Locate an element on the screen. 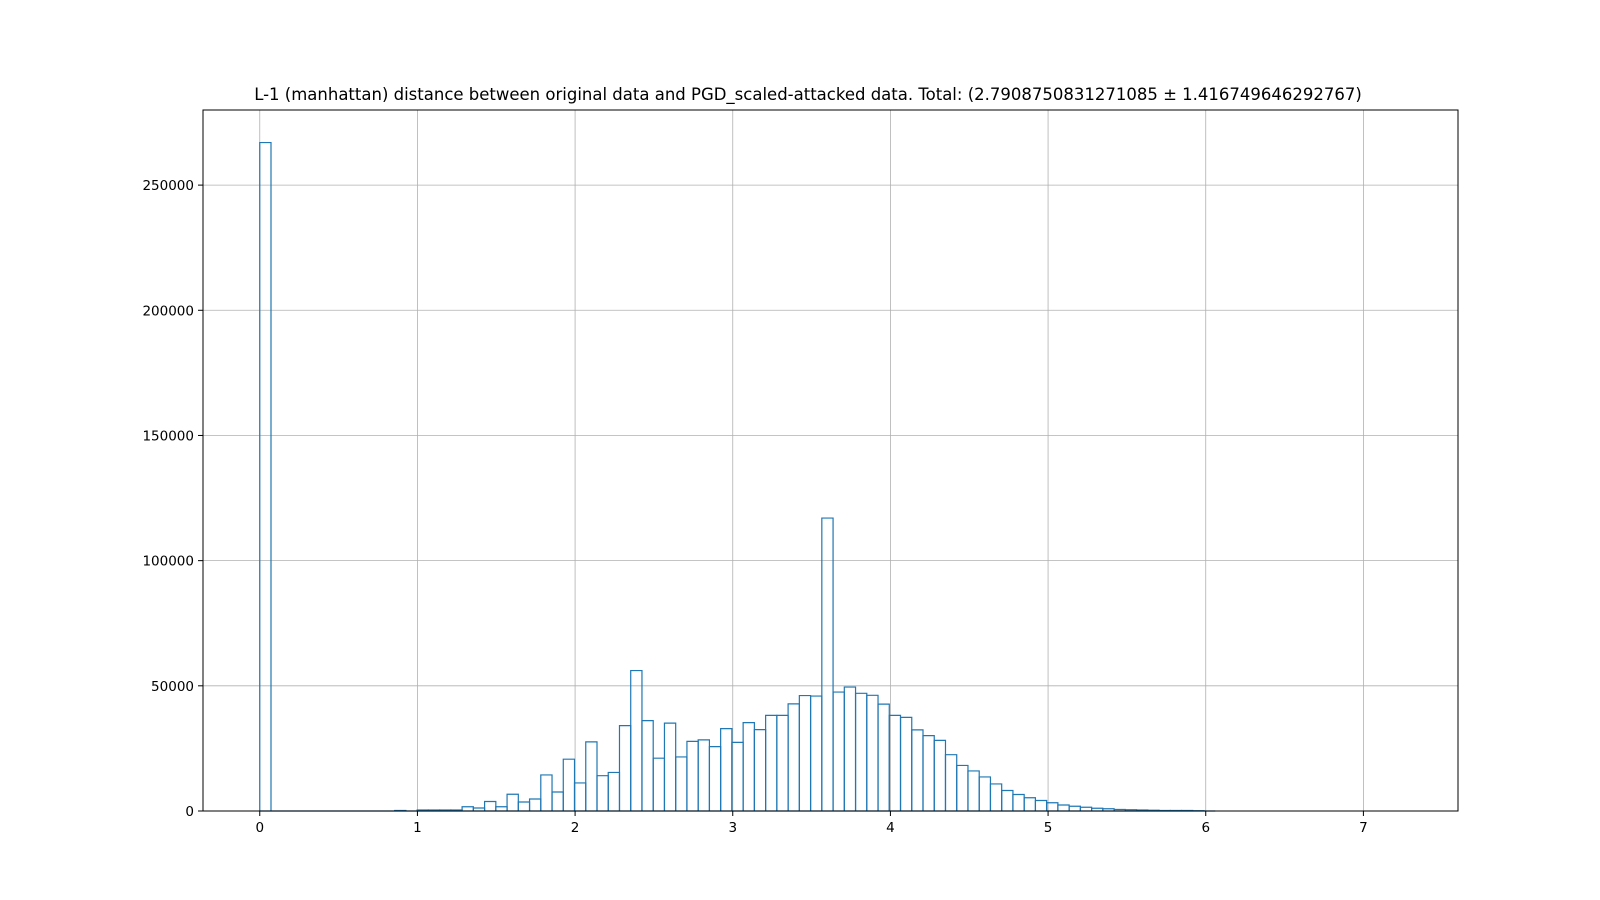 This screenshot has width=1600, height=900. x-tick-label: 5 is located at coordinates (1048, 828).